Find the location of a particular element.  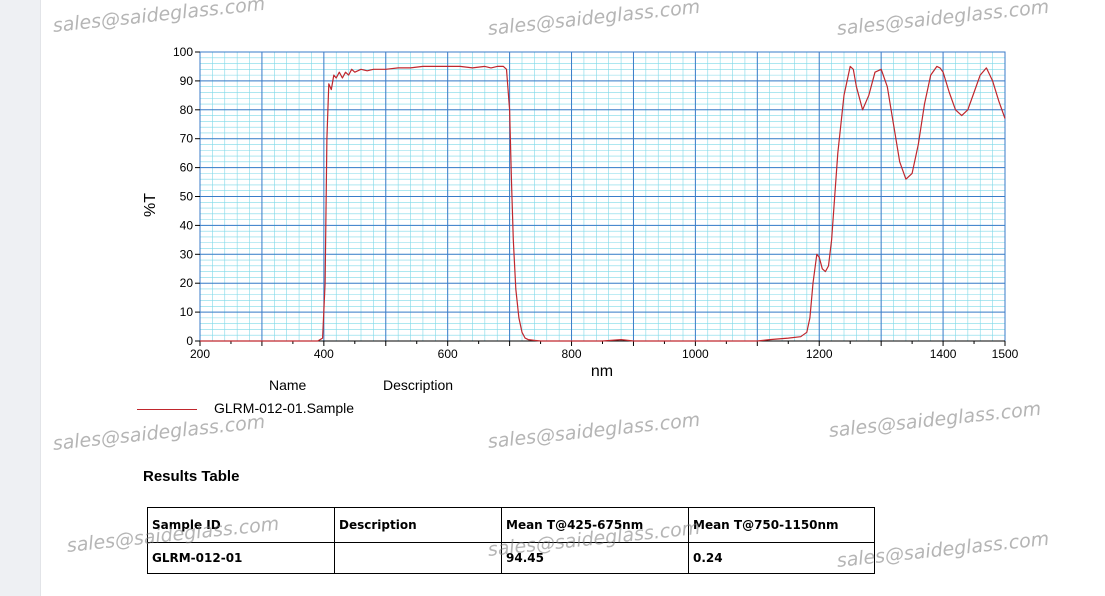

y-tick-label: 30 is located at coordinates (187, 254).